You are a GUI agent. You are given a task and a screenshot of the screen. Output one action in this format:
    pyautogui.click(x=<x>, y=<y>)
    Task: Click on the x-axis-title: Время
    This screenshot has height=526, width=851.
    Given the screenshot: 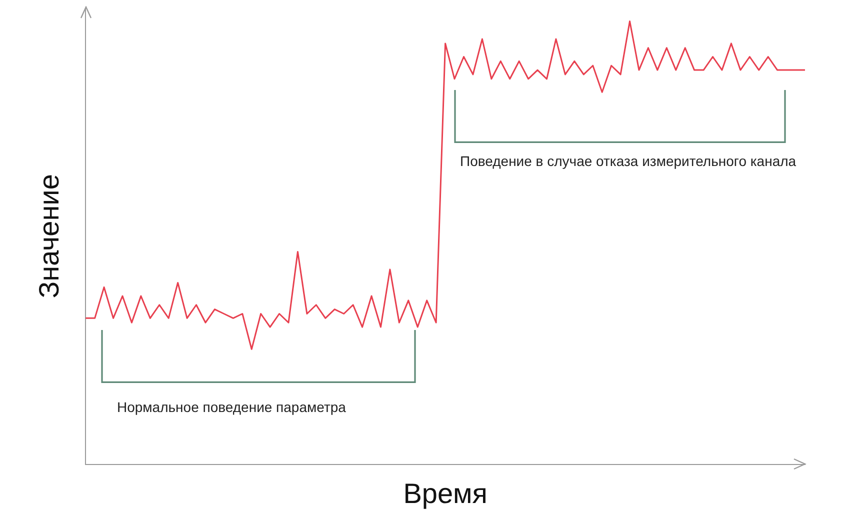 What is the action you would take?
    pyautogui.click(x=445, y=493)
    